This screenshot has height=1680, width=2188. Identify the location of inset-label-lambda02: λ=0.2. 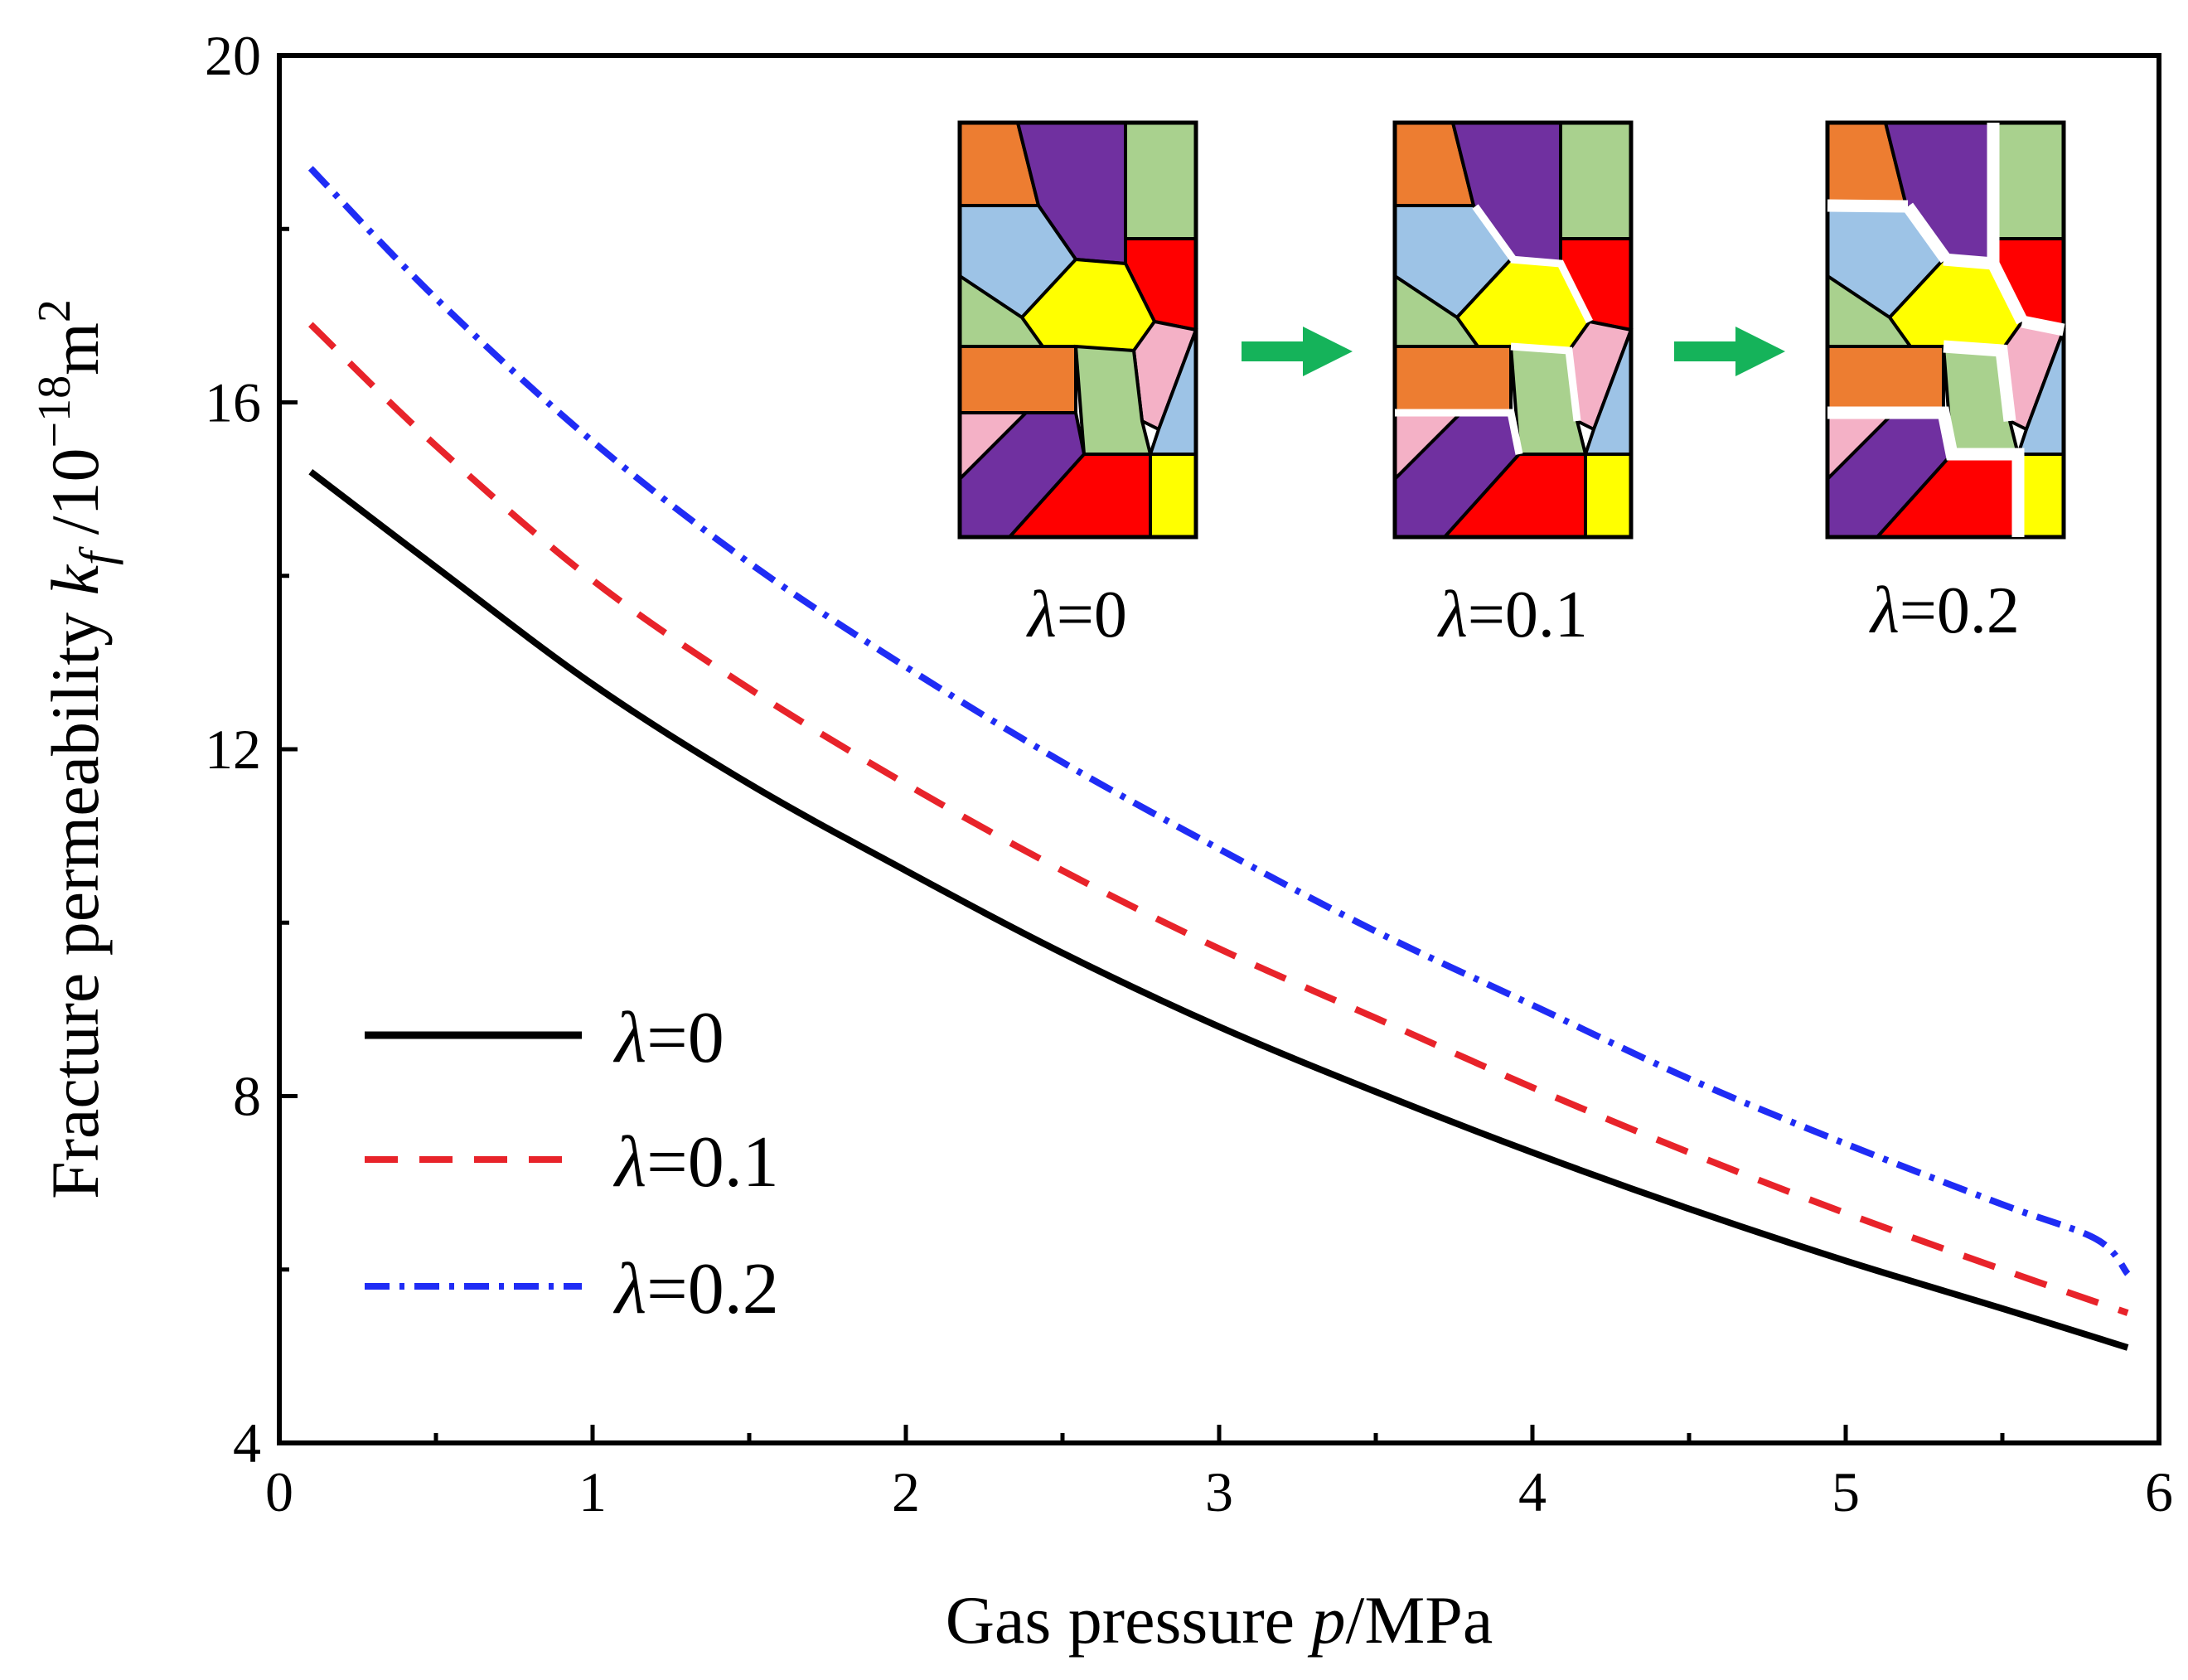
(1944, 610).